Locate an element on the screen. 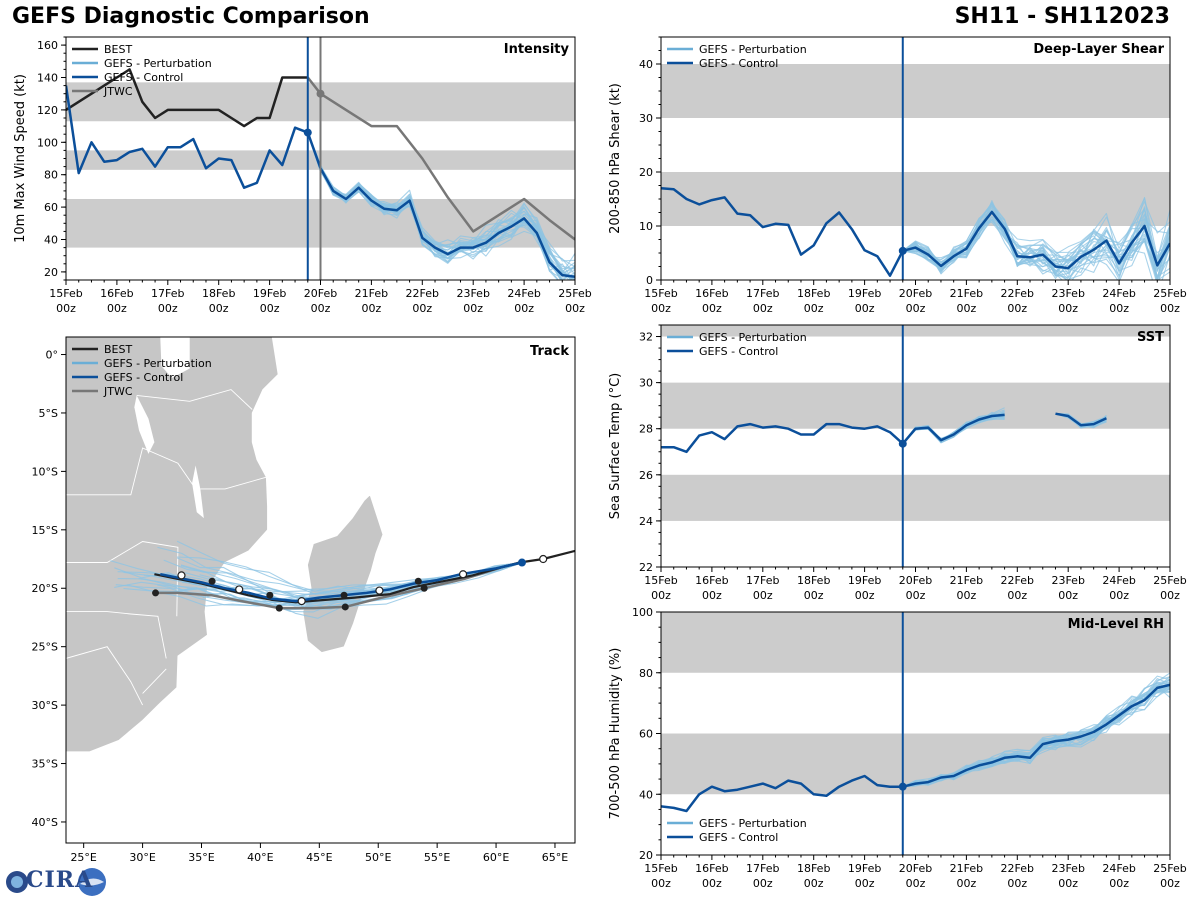 The height and width of the screenshot is (900, 1200). y-tick-label: 140 is located at coordinates (47, 78).